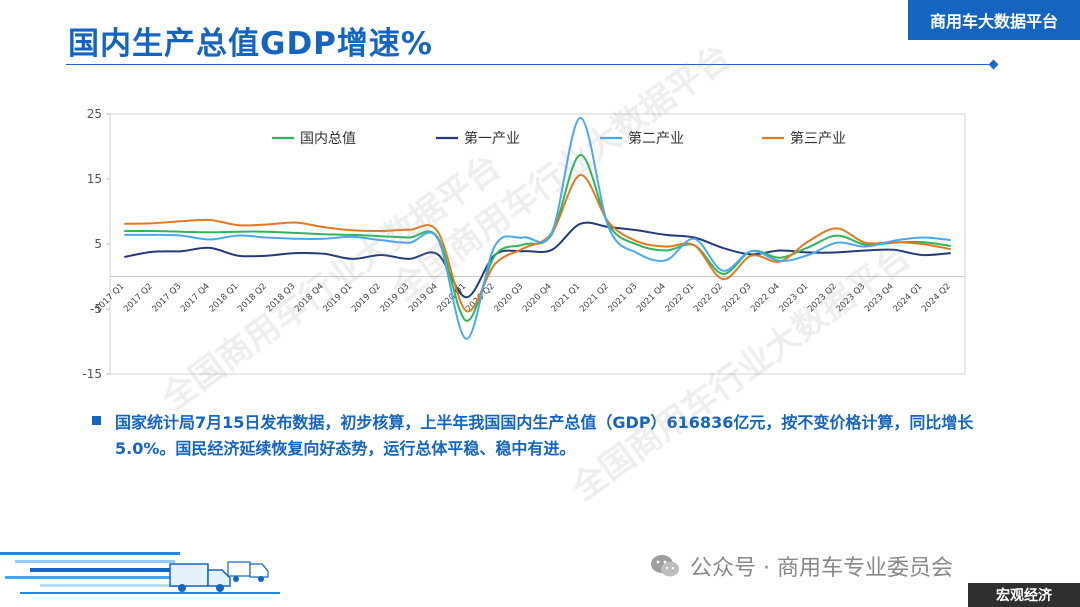 The height and width of the screenshot is (607, 1080). Describe the element at coordinates (530, 64) in the screenshot. I see `title-divider` at that location.